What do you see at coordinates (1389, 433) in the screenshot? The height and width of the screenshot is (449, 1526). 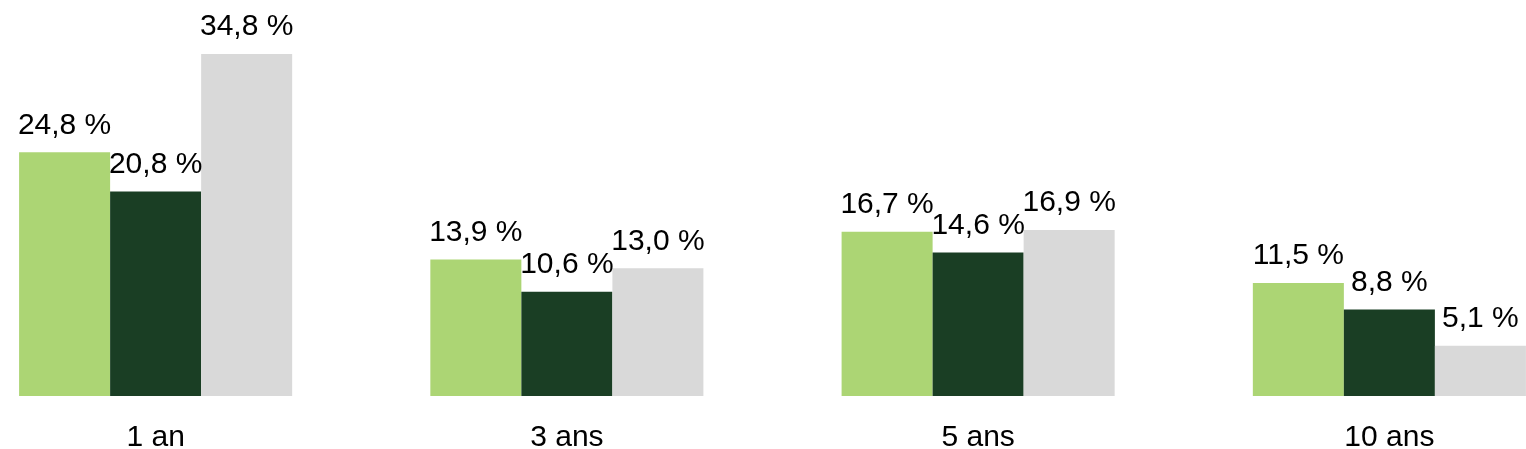 I see `x-tick-label: 10 ans` at bounding box center [1389, 433].